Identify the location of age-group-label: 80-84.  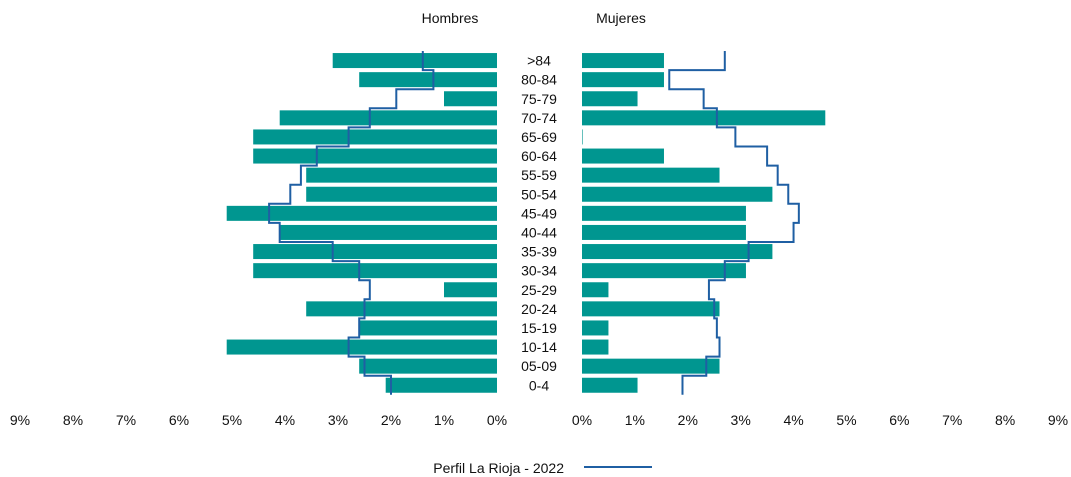
(539, 80).